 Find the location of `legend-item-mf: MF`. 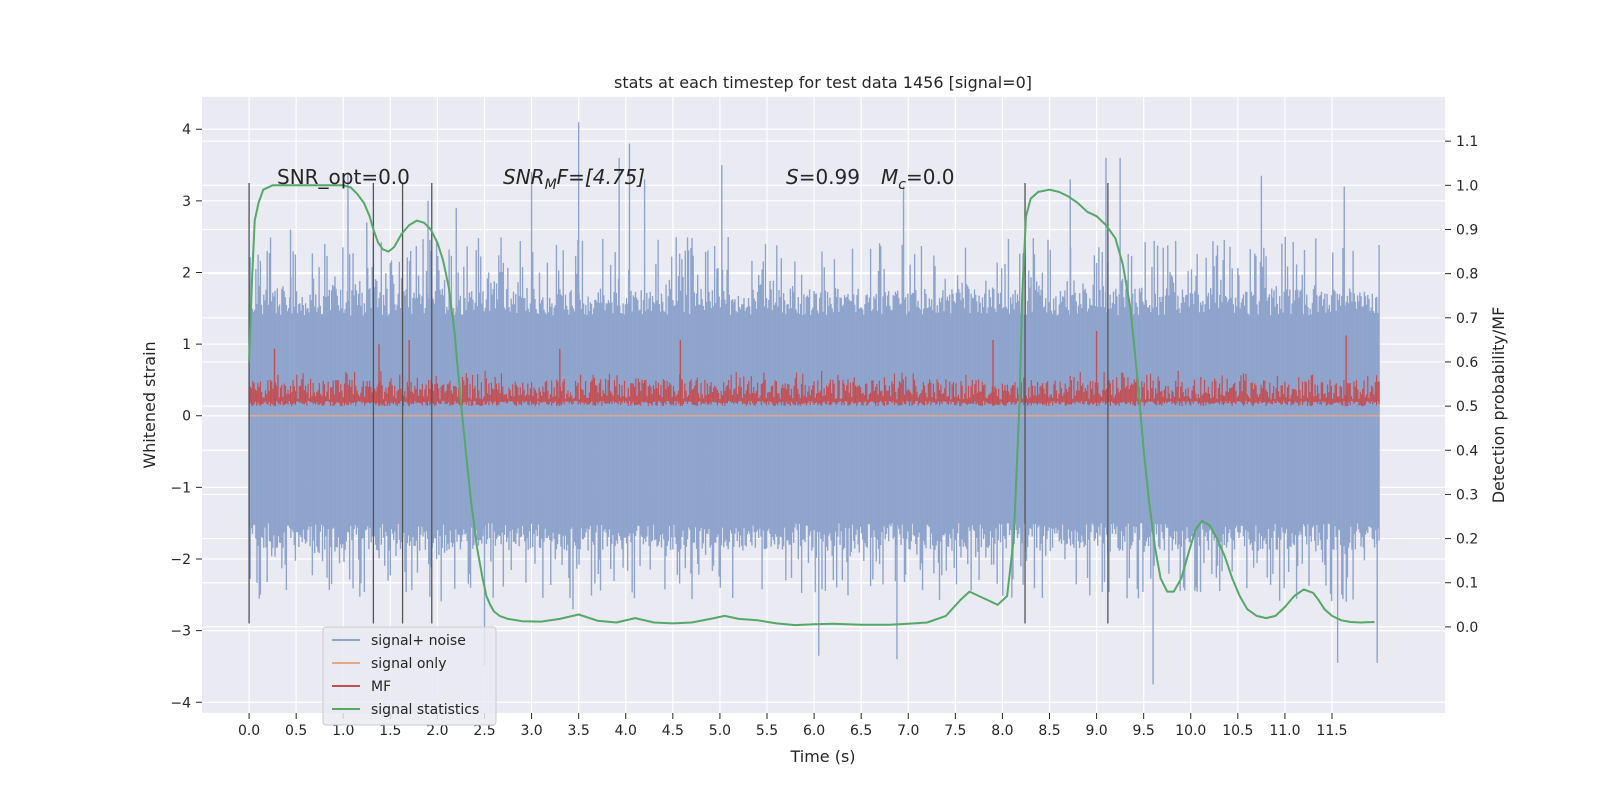

legend-item-mf: MF is located at coordinates (361, 687).